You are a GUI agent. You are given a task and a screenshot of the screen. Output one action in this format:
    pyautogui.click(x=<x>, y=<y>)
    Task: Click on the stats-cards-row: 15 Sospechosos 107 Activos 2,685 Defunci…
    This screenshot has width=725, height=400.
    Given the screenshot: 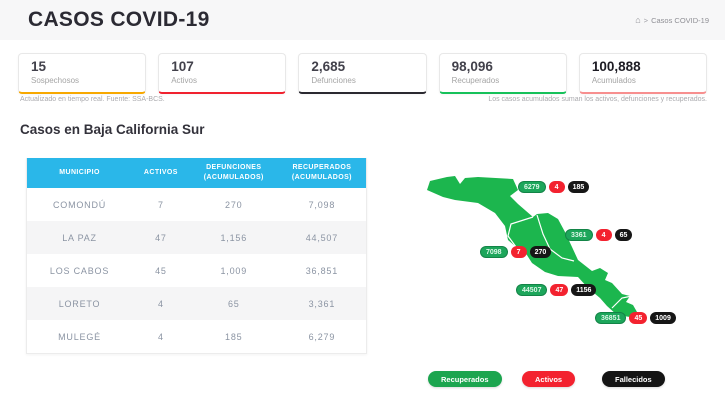 What is the action you would take?
    pyautogui.click(x=363, y=73)
    